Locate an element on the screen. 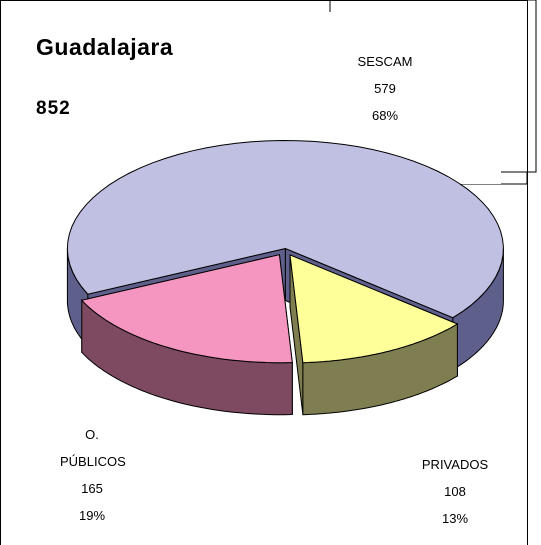 The image size is (541, 545). count: 108 is located at coordinates (455, 491).